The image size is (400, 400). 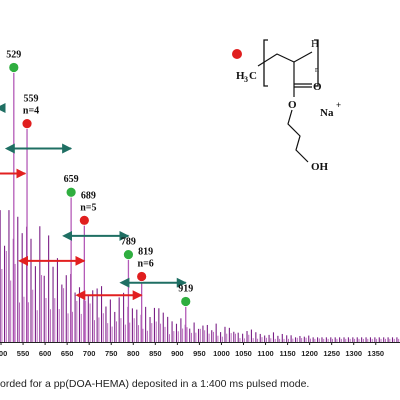 What do you see at coordinates (265, 63) in the screenshot?
I see `left-bracket` at bounding box center [265, 63].